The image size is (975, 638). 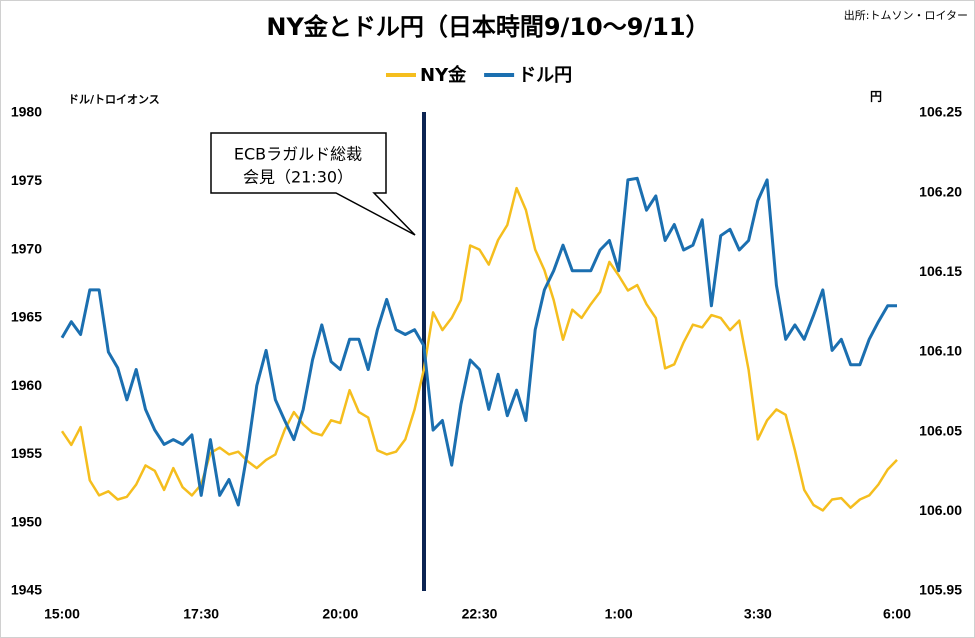 I want to click on x-tick-label: 22:30, so click(x=480, y=614).